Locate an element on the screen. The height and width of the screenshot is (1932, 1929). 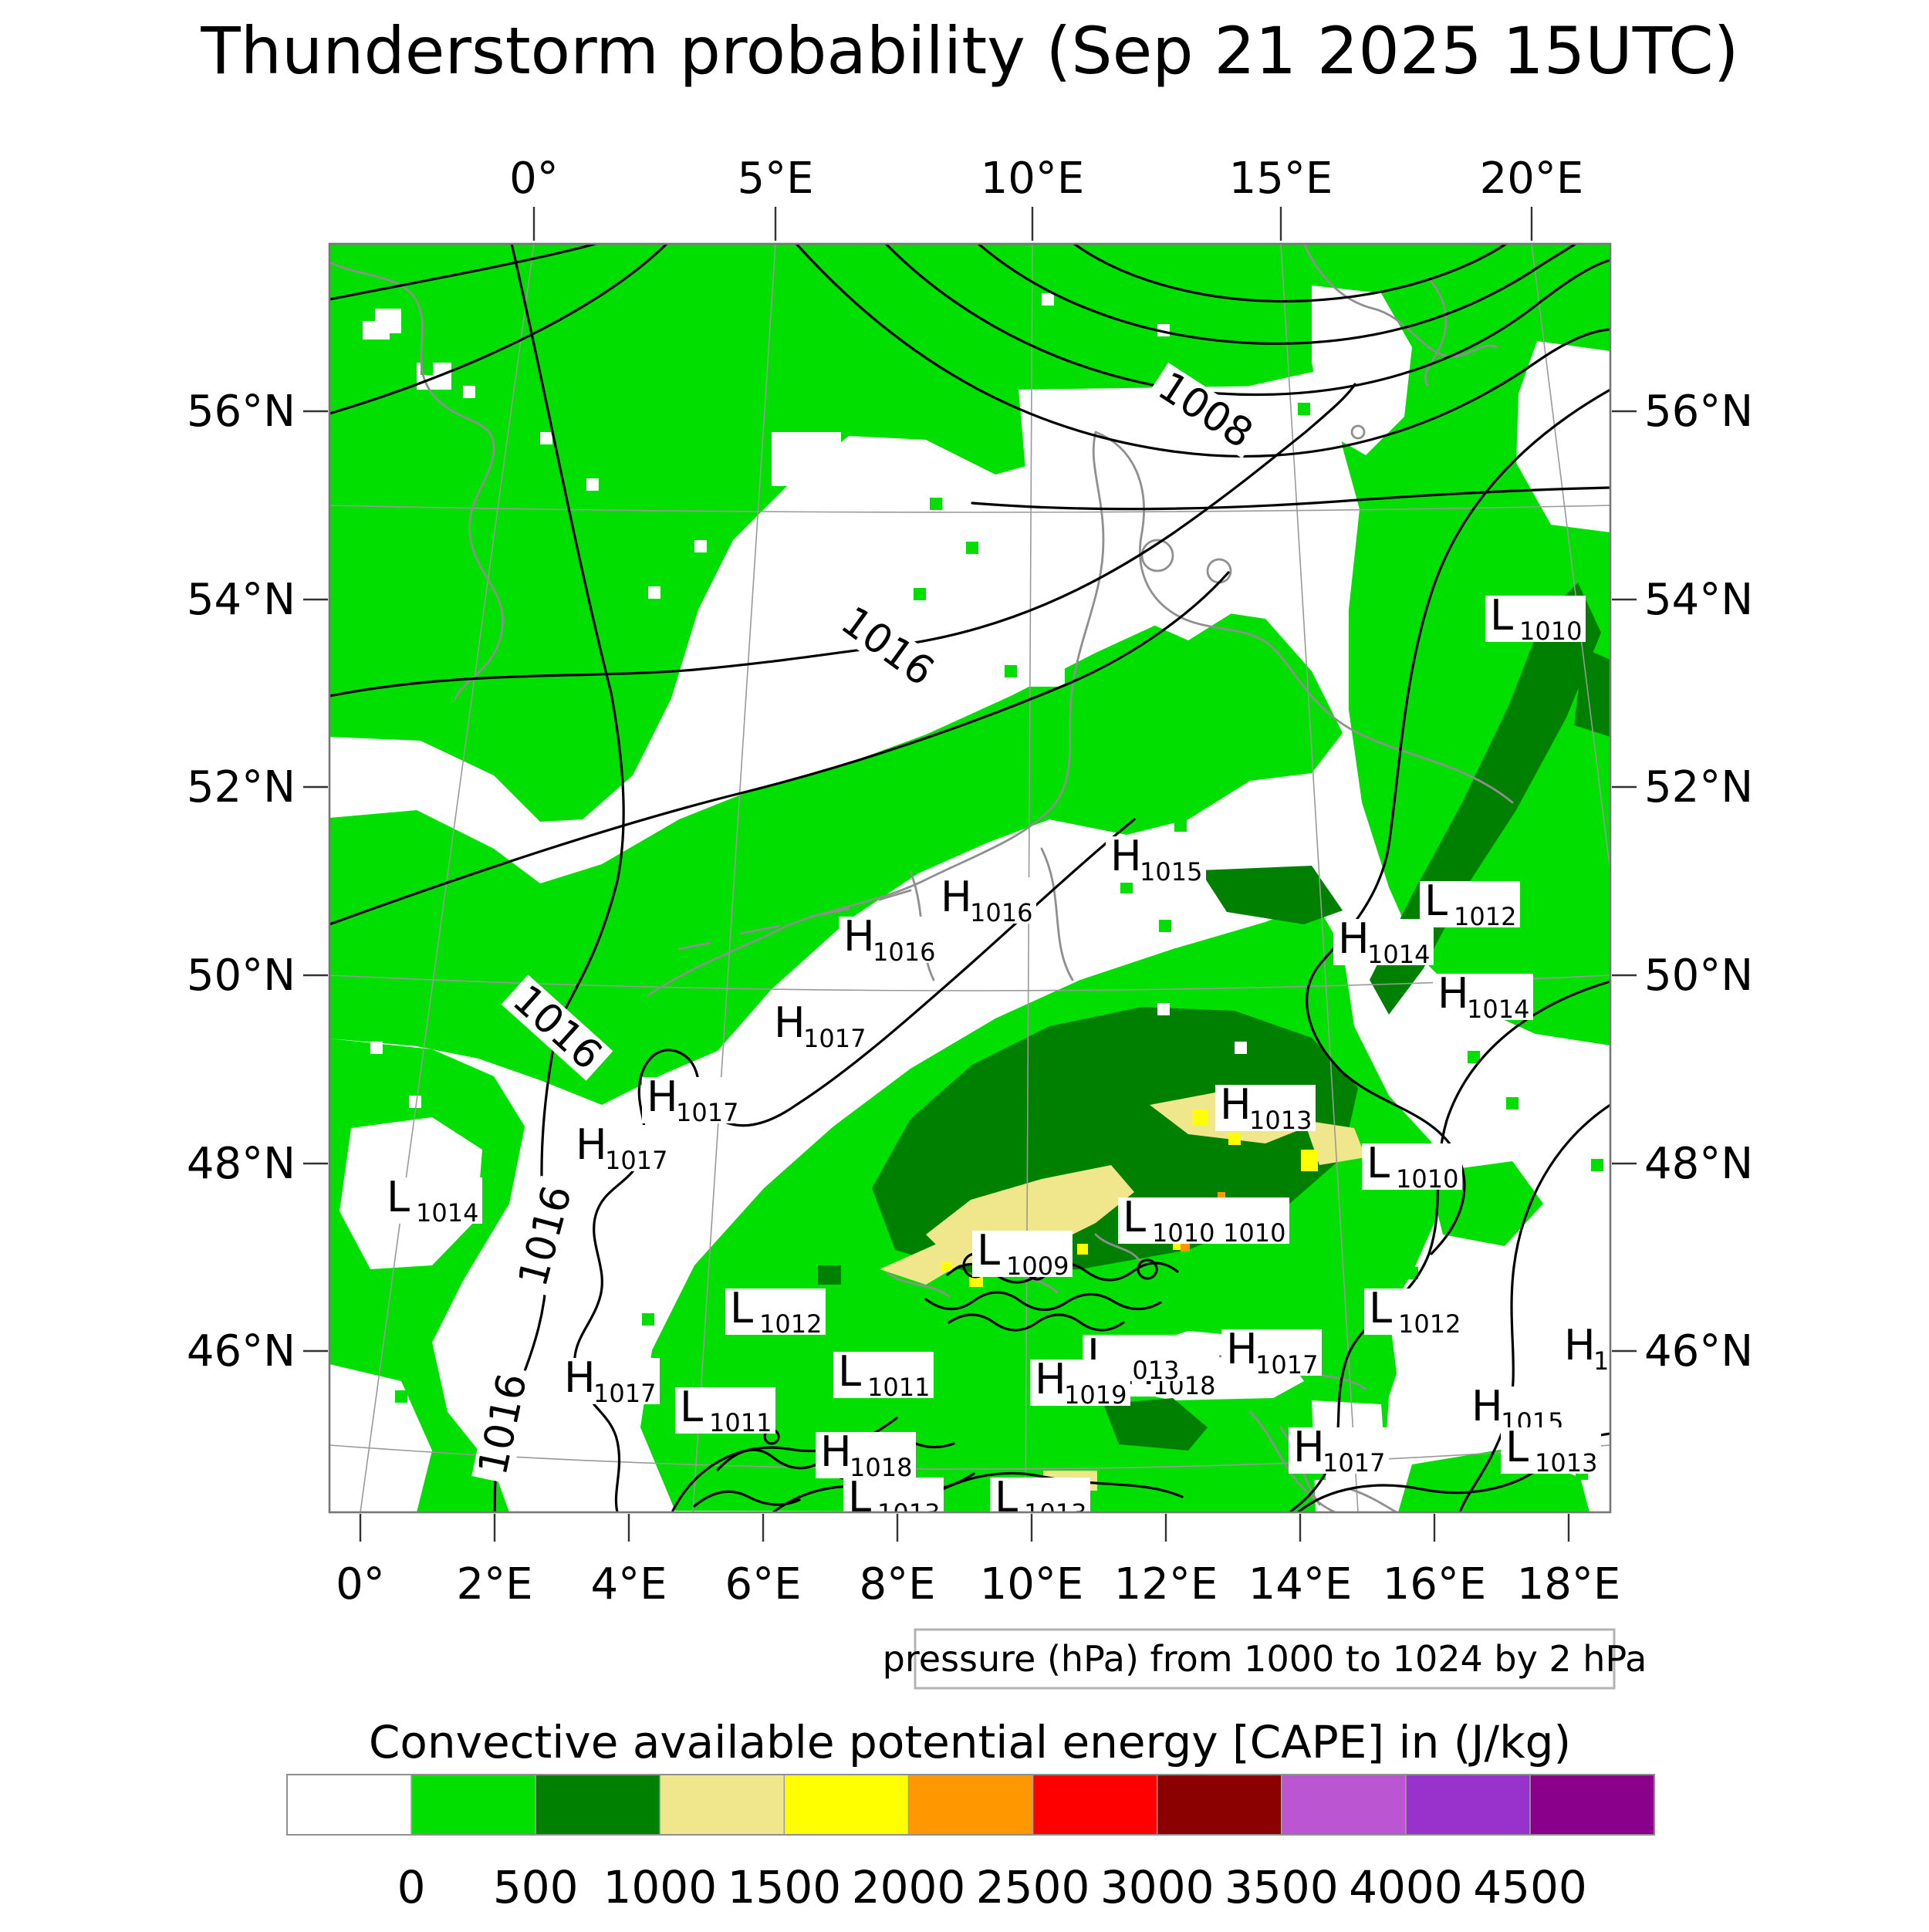
top-axis-label: 20°E is located at coordinates (1532, 179).